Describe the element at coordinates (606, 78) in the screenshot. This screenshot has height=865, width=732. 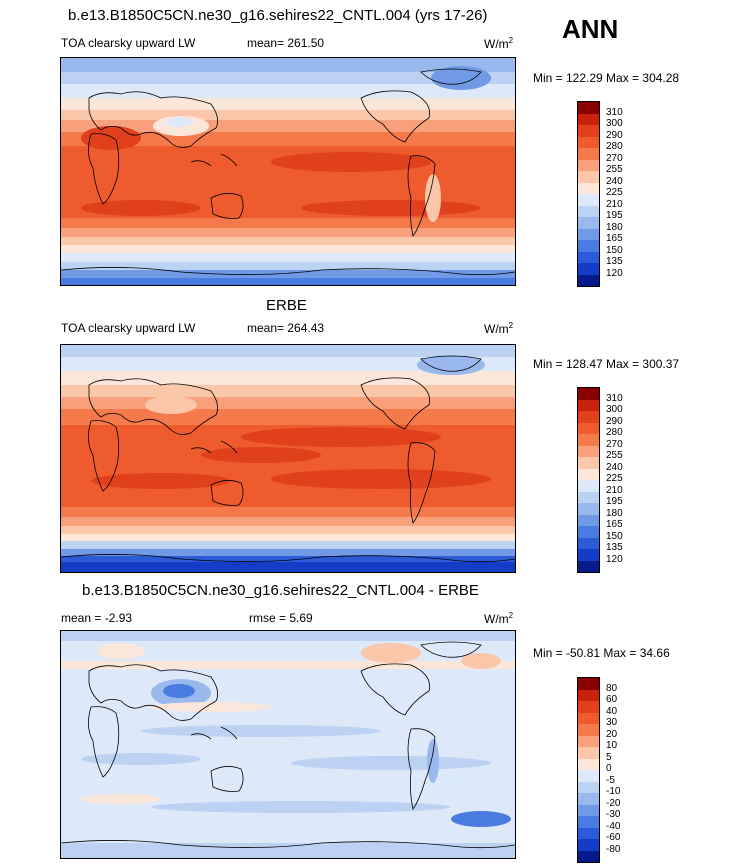
I see `panel1-minmax: Min = 122.29 Max = 304.28` at that location.